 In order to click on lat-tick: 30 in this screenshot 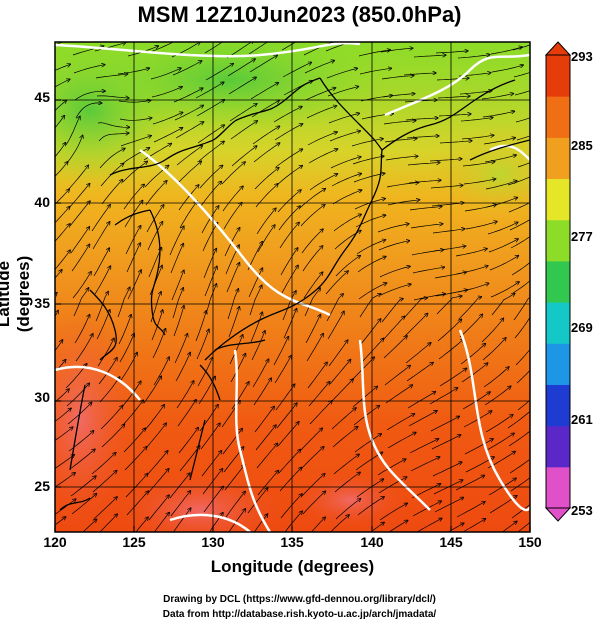, I will do `click(42, 397)`.